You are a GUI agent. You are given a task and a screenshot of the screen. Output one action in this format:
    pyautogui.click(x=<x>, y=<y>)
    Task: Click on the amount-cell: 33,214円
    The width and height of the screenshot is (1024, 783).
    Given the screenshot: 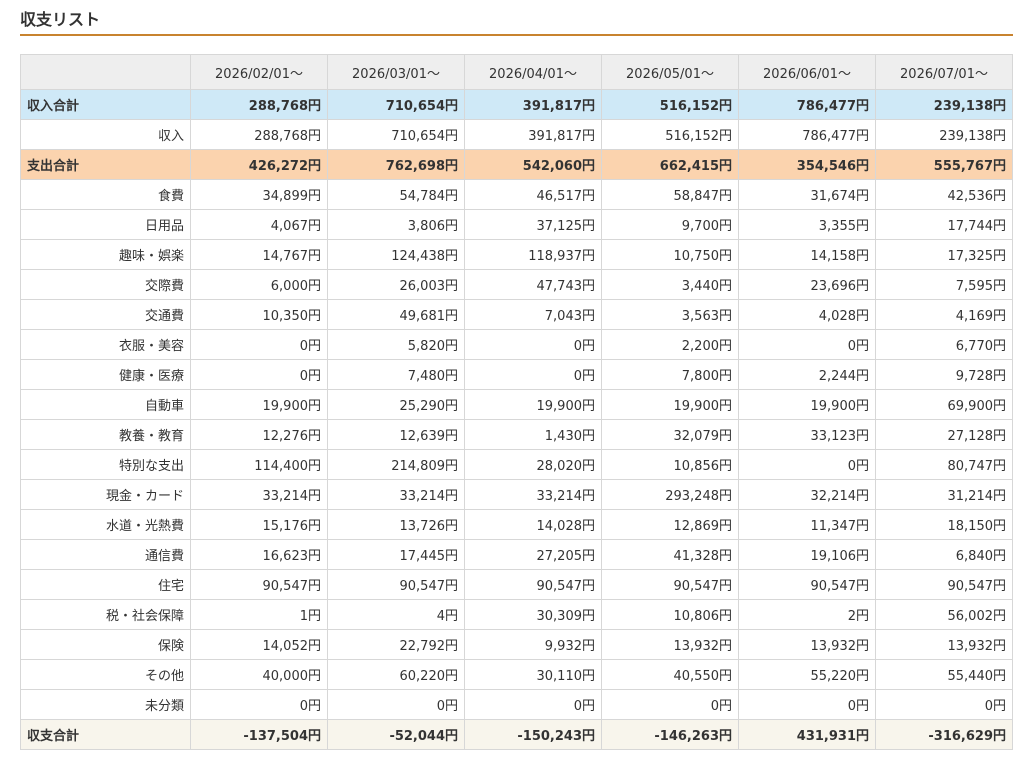 What is the action you would take?
    pyautogui.click(x=259, y=494)
    